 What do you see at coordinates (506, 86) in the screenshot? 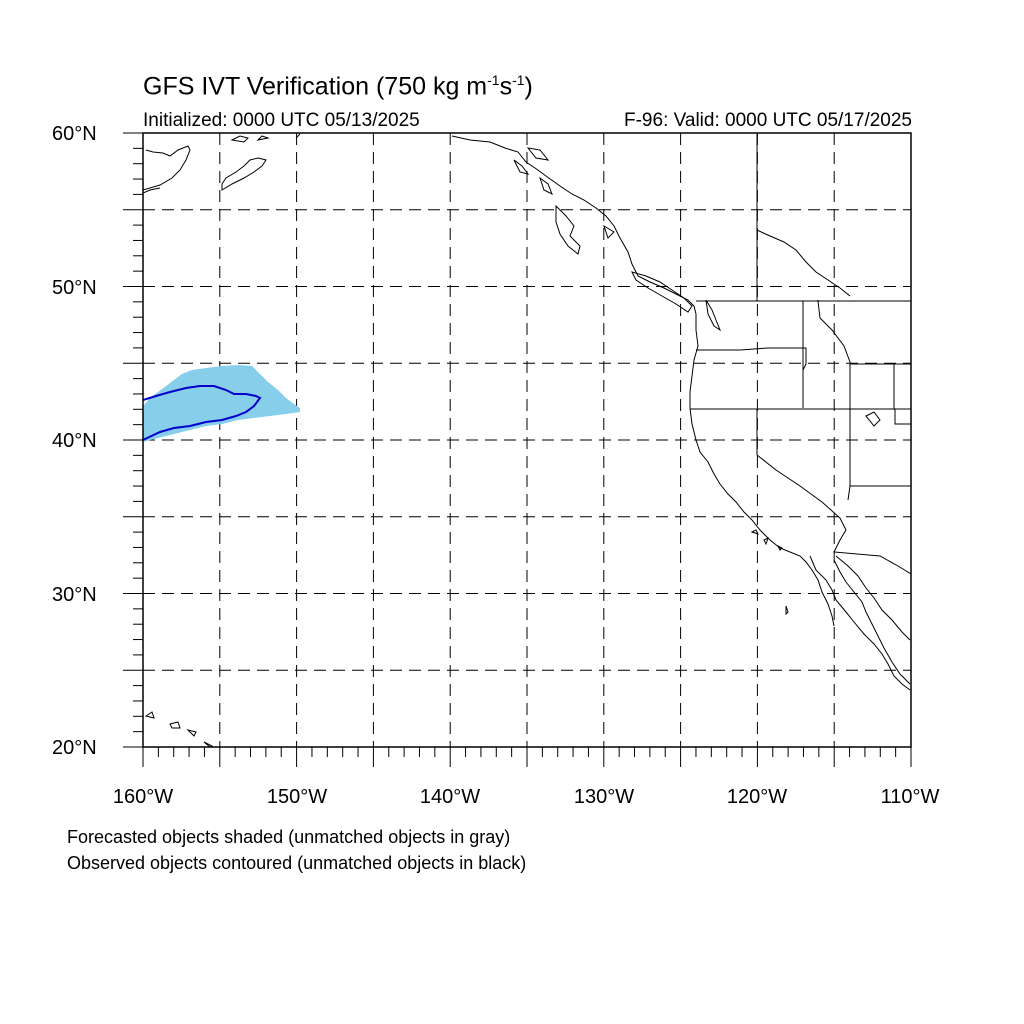
I see `title-mid: s` at bounding box center [506, 86].